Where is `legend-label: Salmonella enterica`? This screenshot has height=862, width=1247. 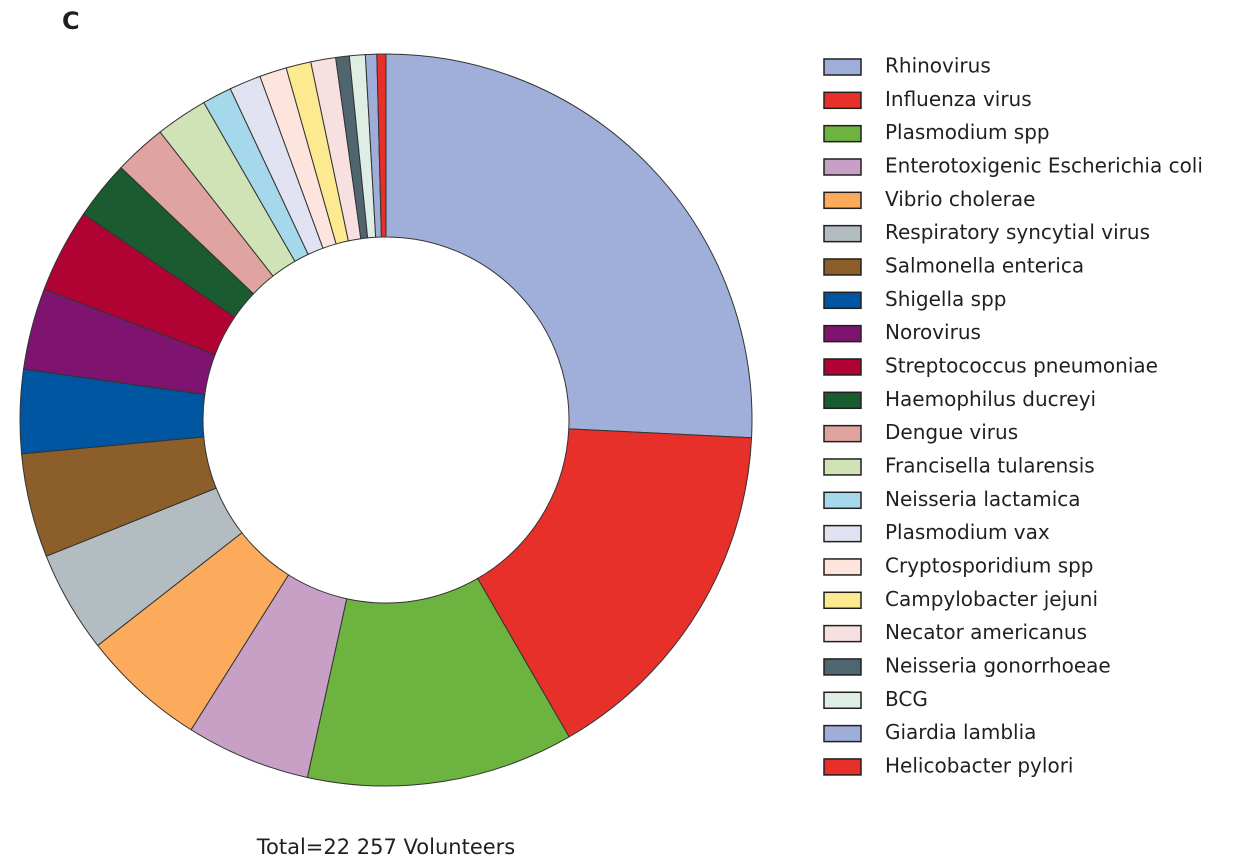
legend-label: Salmonella enterica is located at coordinates (984, 265).